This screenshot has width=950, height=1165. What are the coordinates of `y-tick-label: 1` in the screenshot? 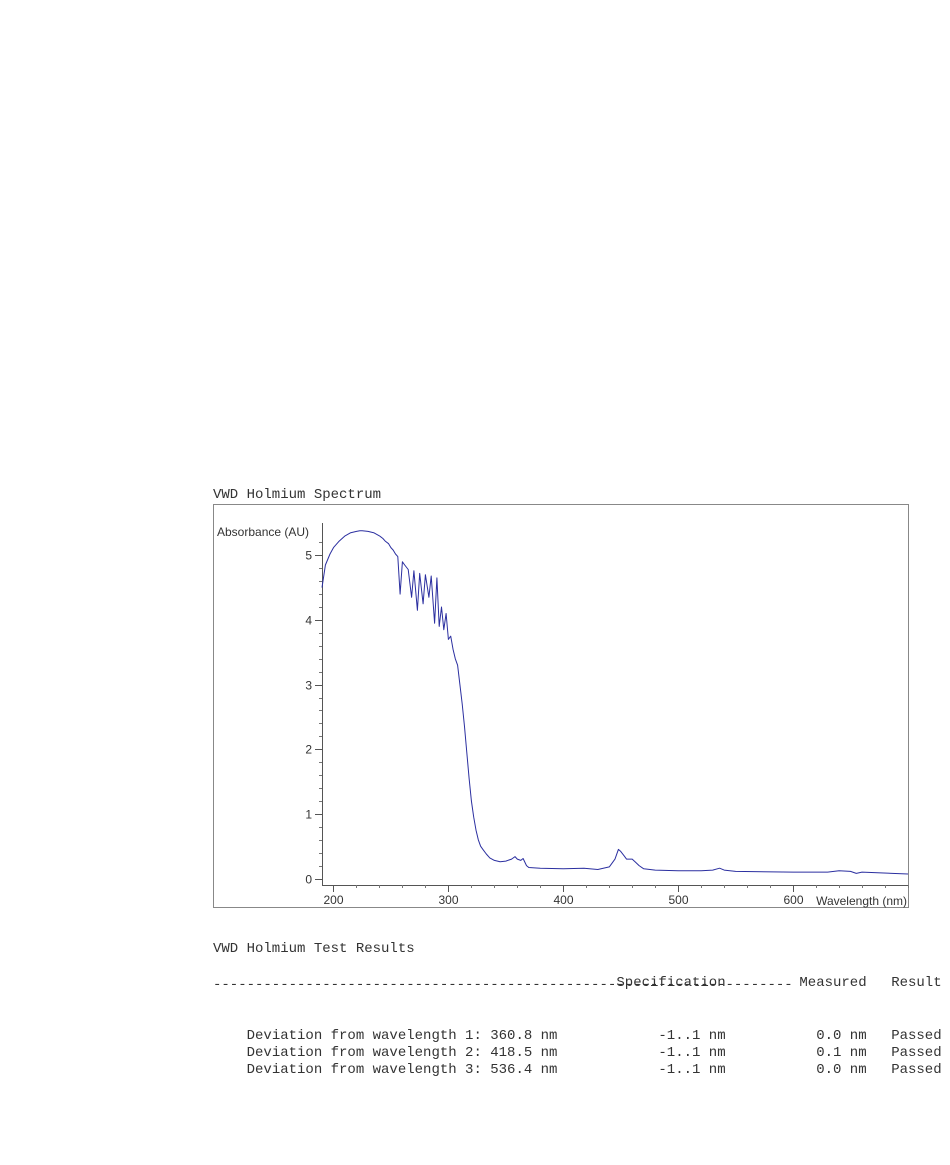 It's located at (308, 815).